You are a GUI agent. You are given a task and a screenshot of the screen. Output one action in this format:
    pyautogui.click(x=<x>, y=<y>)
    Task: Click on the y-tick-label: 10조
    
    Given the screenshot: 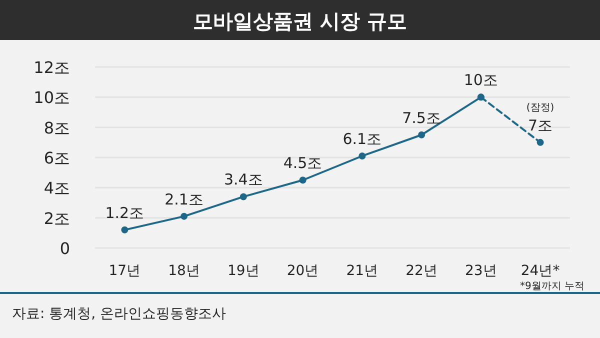 What is the action you would take?
    pyautogui.click(x=52, y=98)
    